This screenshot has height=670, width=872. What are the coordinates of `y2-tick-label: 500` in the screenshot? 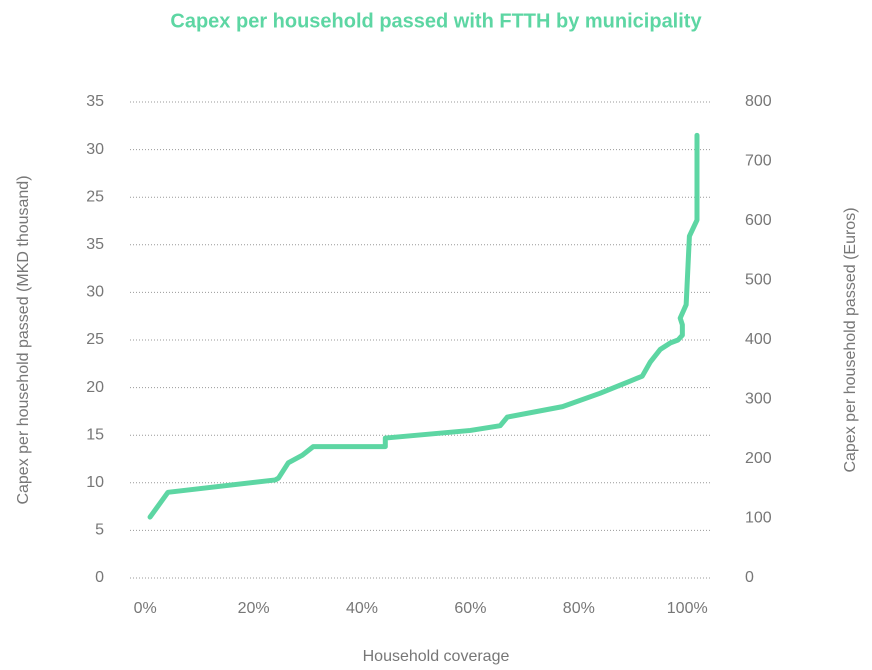 It's located at (758, 280).